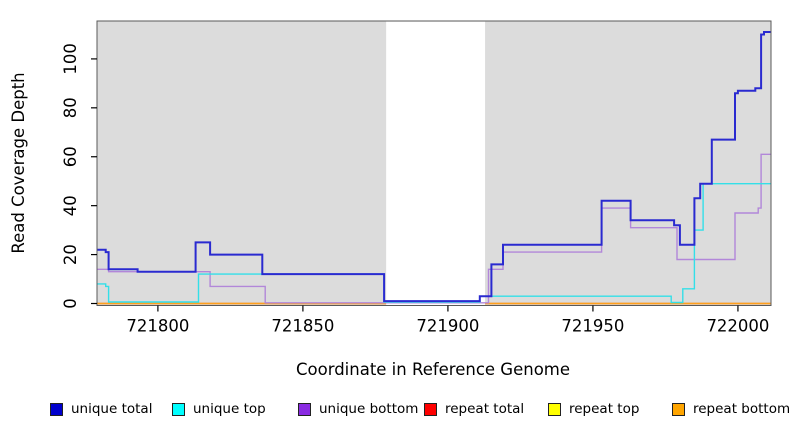  I want to click on legend-label: unique total, so click(112, 409).